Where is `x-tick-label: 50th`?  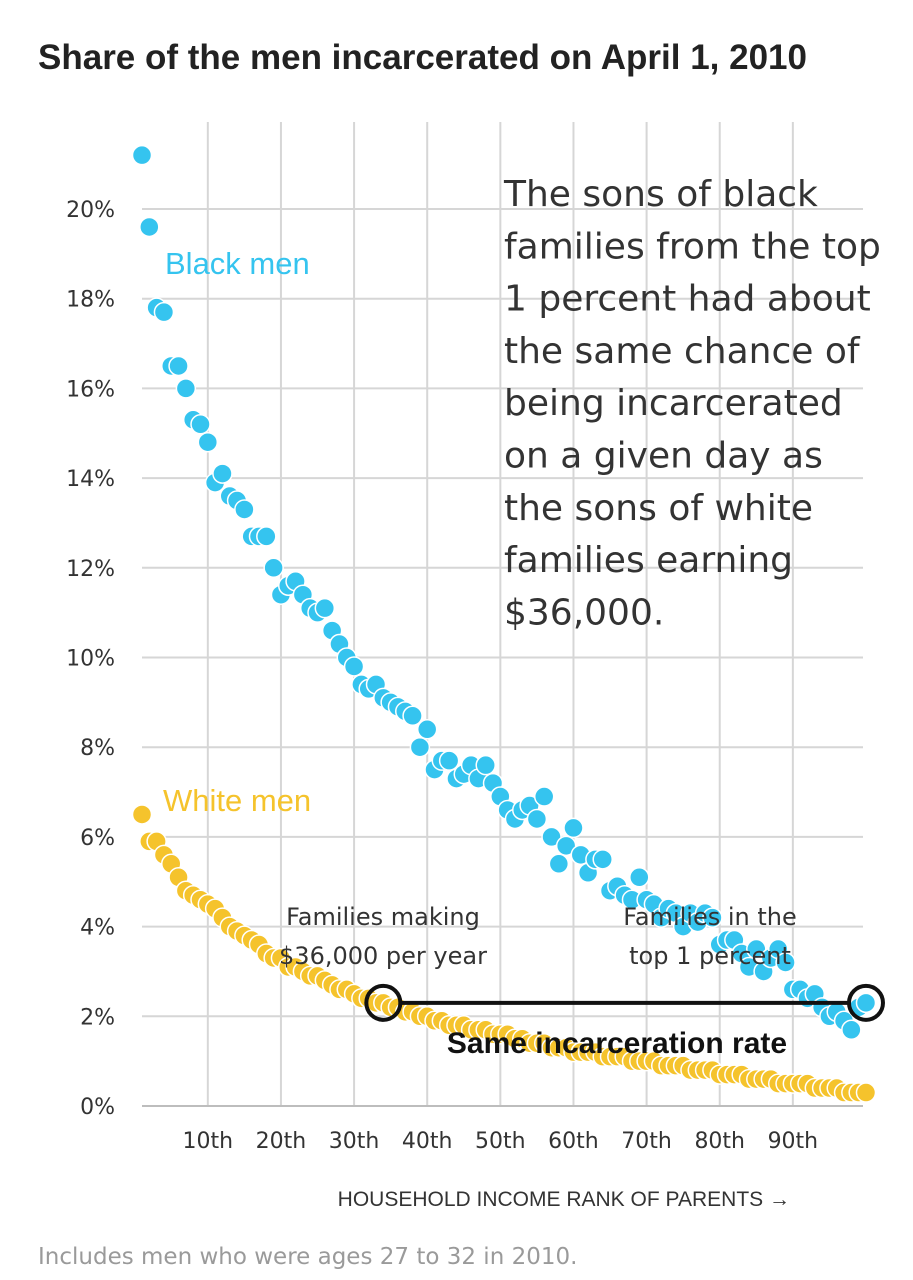
x-tick-label: 50th is located at coordinates (500, 1141).